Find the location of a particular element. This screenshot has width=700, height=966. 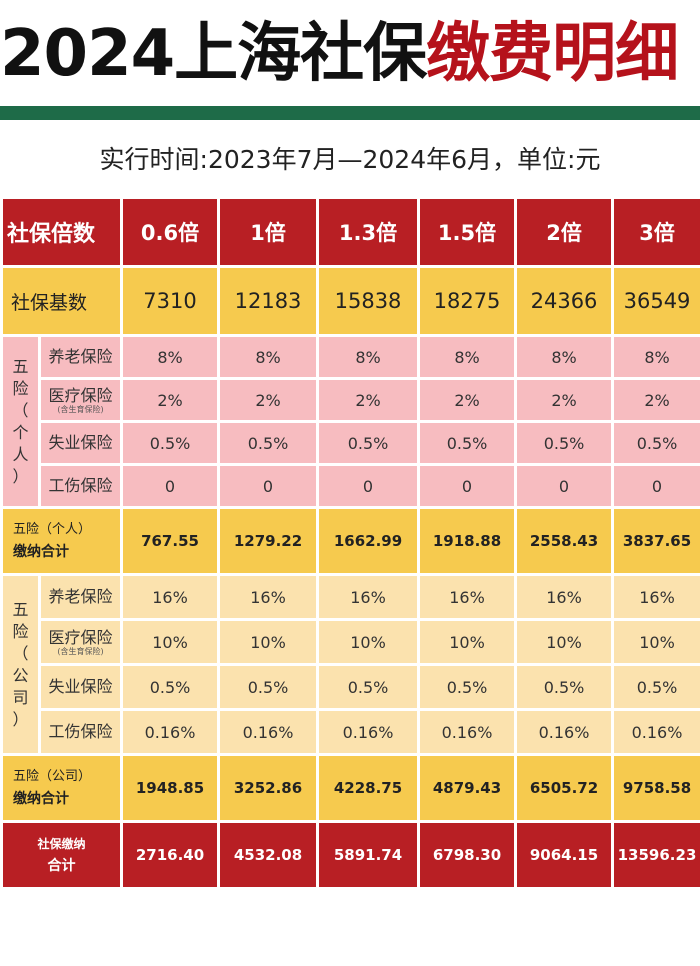

table-row: 工伤保险 0.16% 0.16% 0.16% 0.16% 0.16% 0.16% is located at coordinates (351, 732).